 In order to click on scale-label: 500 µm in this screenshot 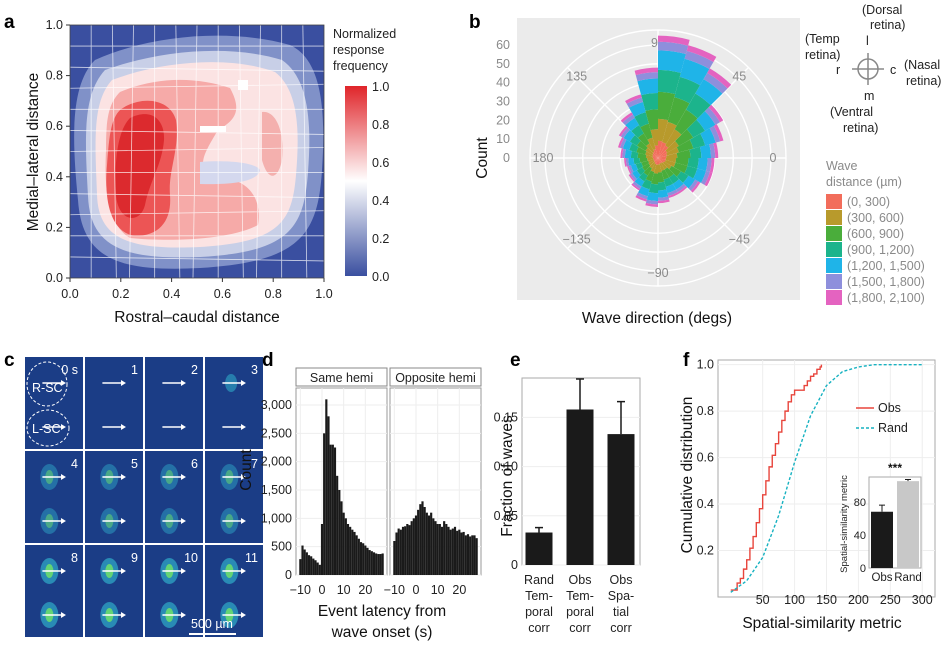, I will do `click(212, 624)`.